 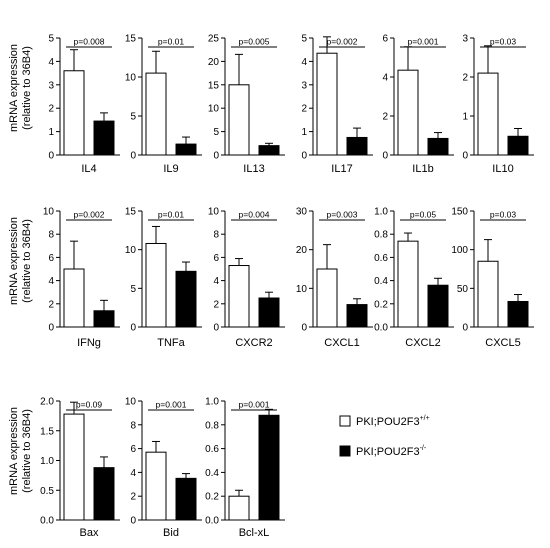 What do you see at coordinates (51, 39) in the screenshot?
I see `il4-tick-label: 5` at bounding box center [51, 39].